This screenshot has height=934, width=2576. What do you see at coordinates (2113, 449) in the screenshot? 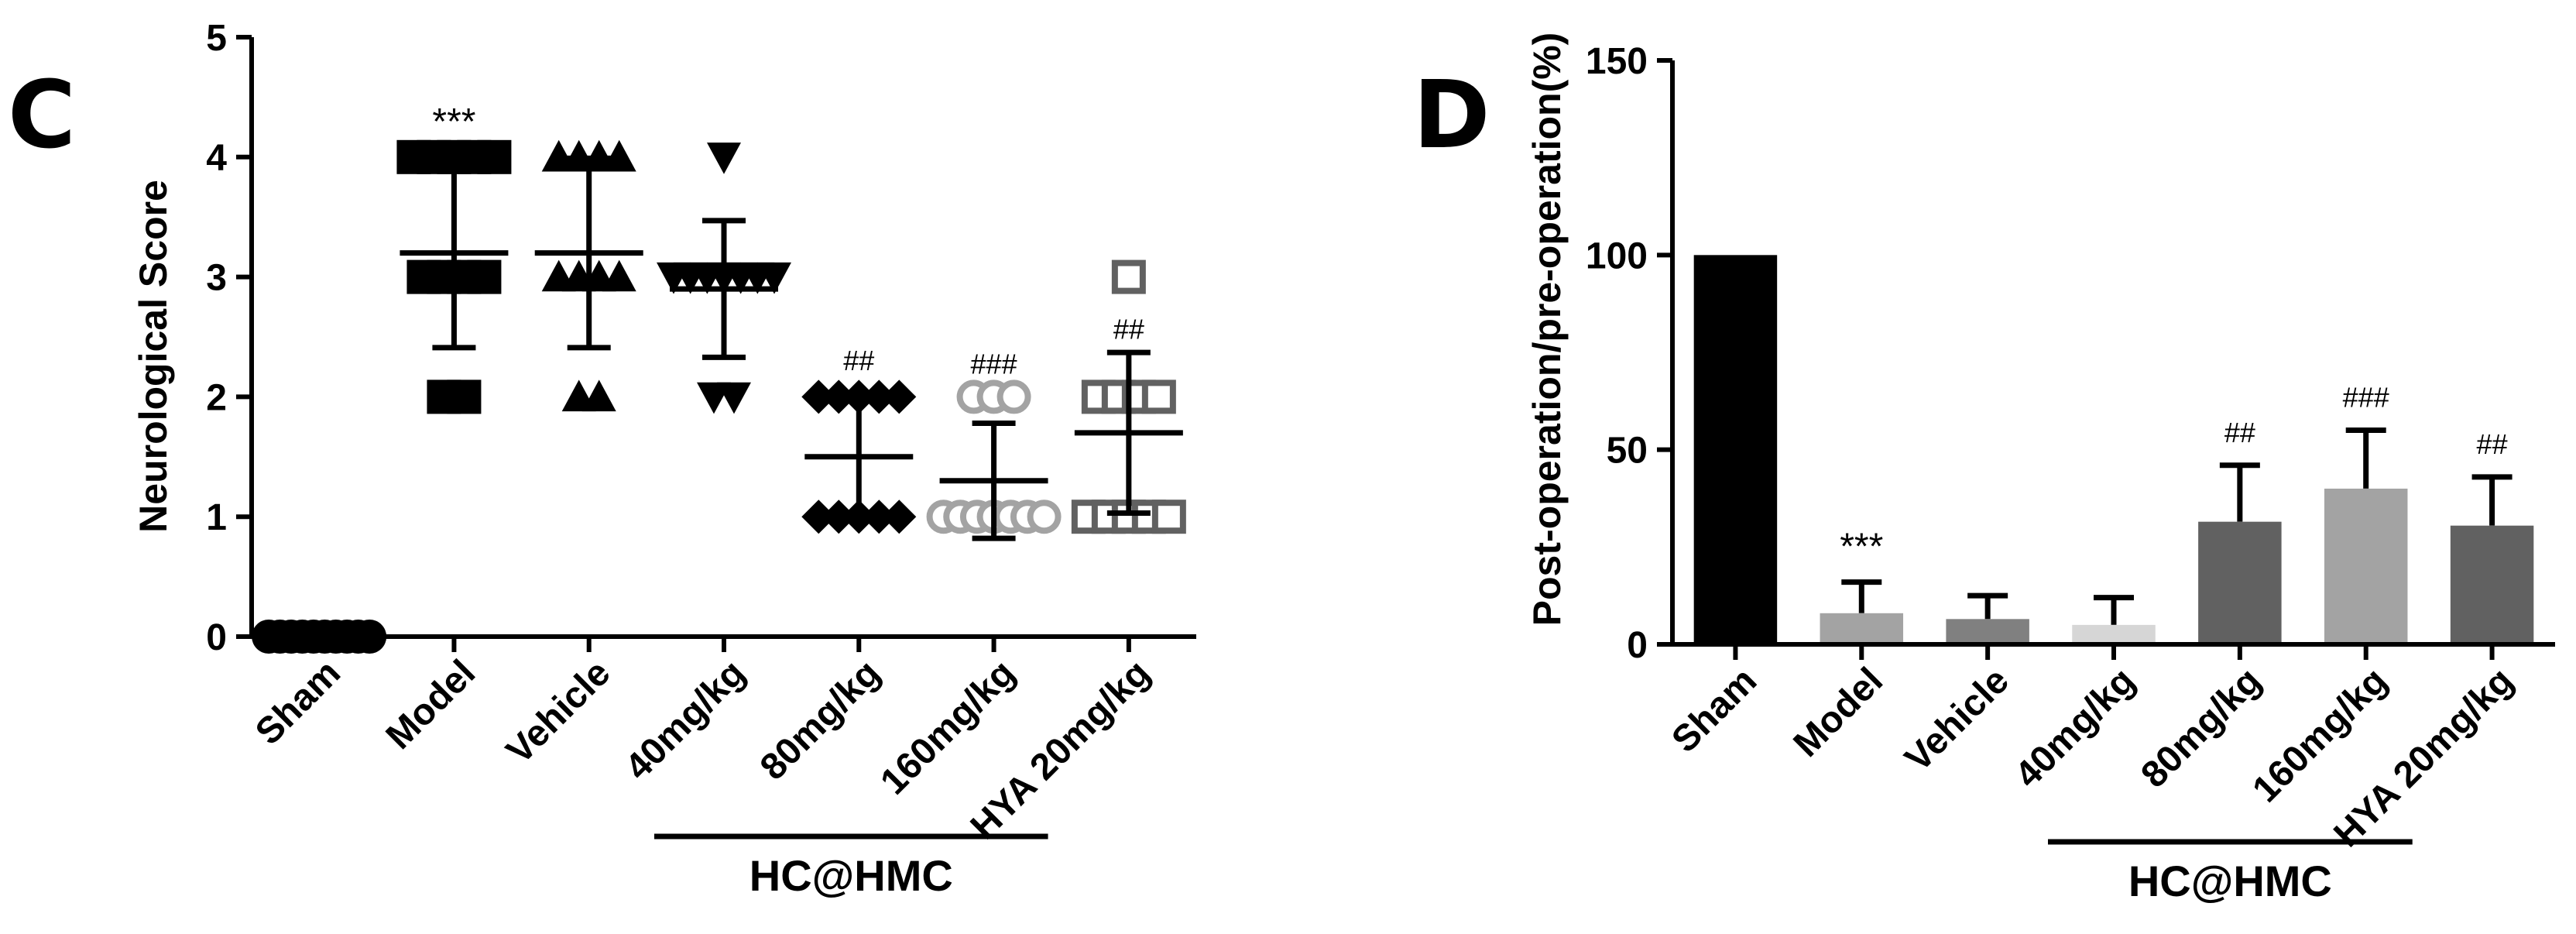
I see `bar-marks: ***#######` at bounding box center [2113, 449].